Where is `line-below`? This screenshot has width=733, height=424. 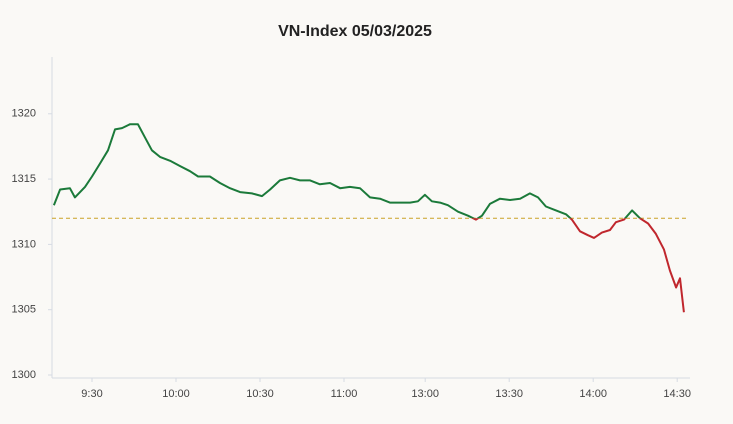 line-below is located at coordinates (577, 265).